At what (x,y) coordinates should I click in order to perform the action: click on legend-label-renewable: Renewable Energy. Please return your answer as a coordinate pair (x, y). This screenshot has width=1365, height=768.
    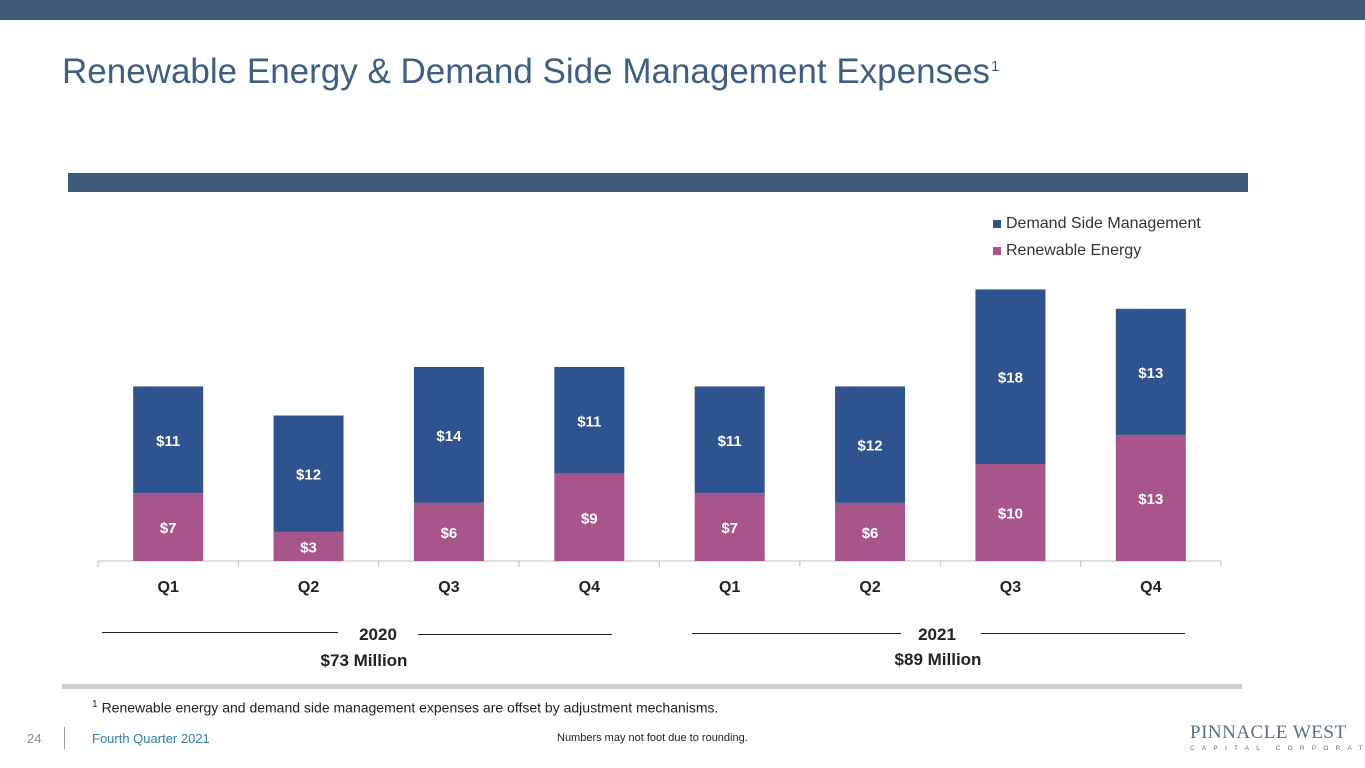
    Looking at the image, I should click on (1074, 250).